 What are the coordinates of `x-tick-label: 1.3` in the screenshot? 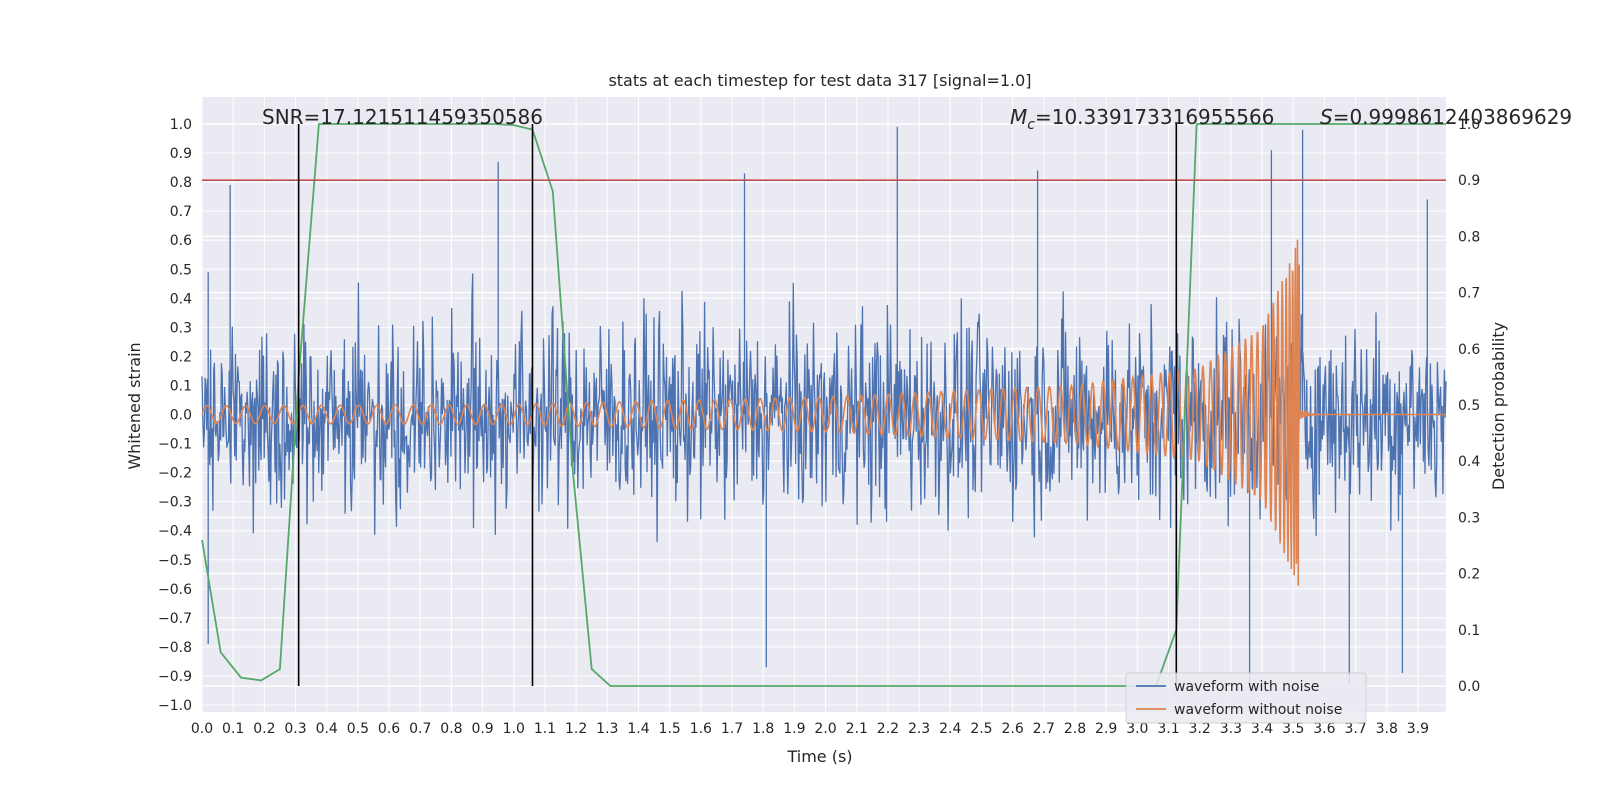 It's located at (607, 729).